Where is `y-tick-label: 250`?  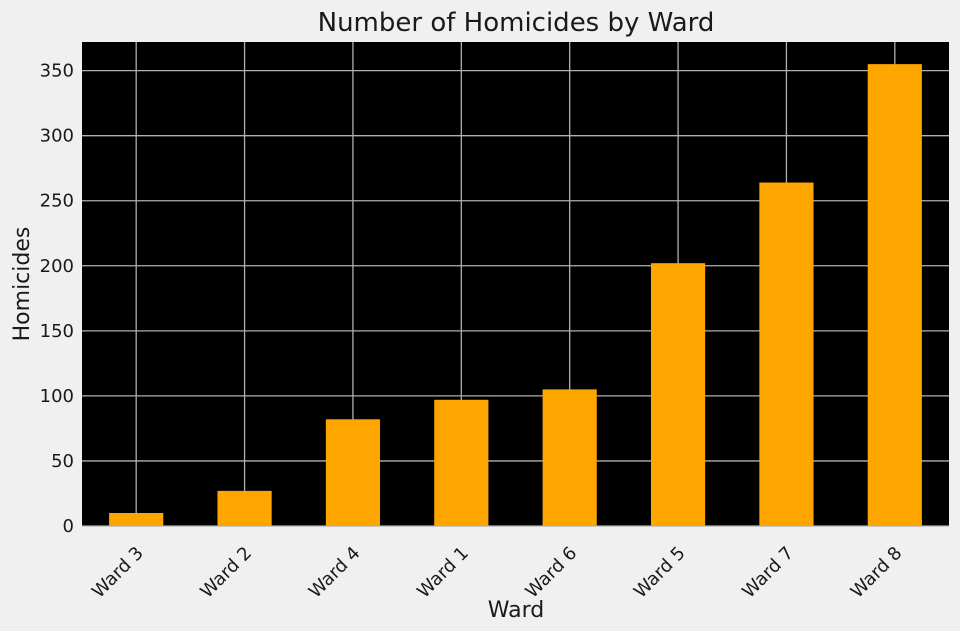
y-tick-label: 250 is located at coordinates (57, 201).